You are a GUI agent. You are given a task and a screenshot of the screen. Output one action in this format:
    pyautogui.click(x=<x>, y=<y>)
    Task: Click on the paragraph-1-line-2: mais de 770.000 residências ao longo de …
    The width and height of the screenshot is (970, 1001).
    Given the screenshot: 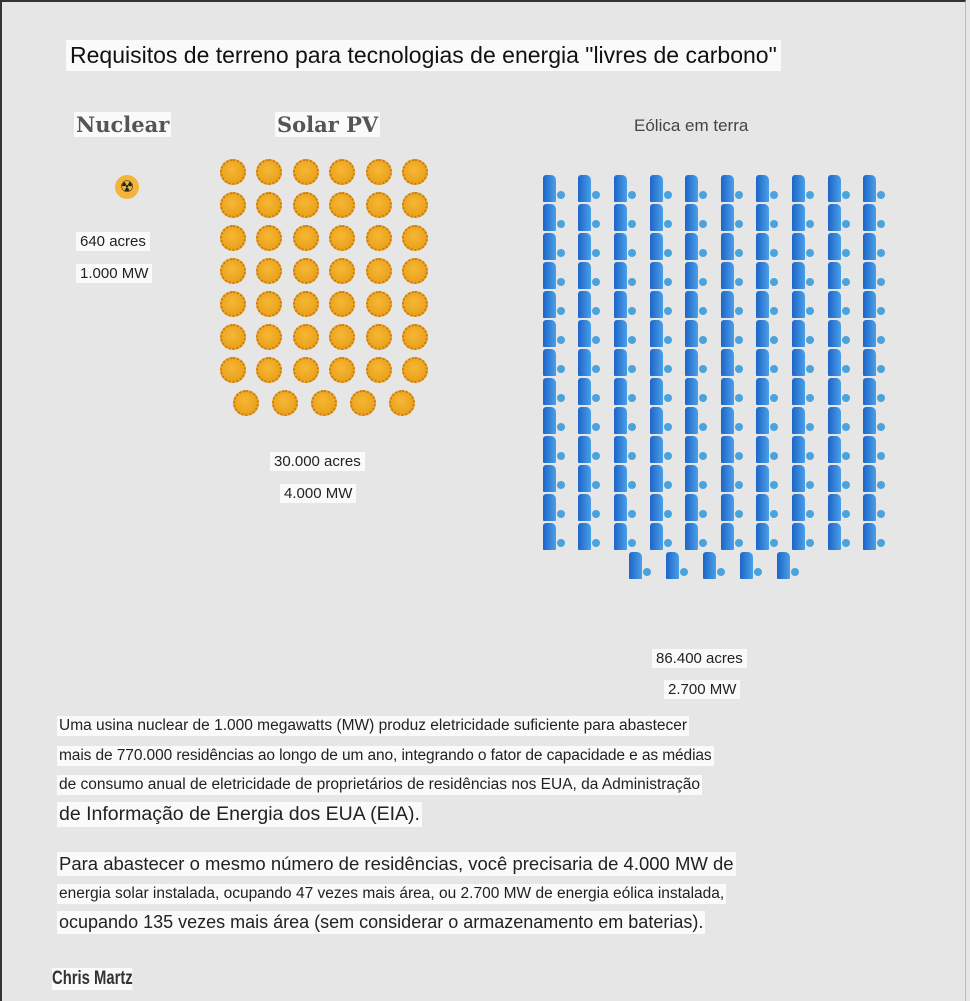 What is the action you would take?
    pyautogui.click(x=385, y=756)
    